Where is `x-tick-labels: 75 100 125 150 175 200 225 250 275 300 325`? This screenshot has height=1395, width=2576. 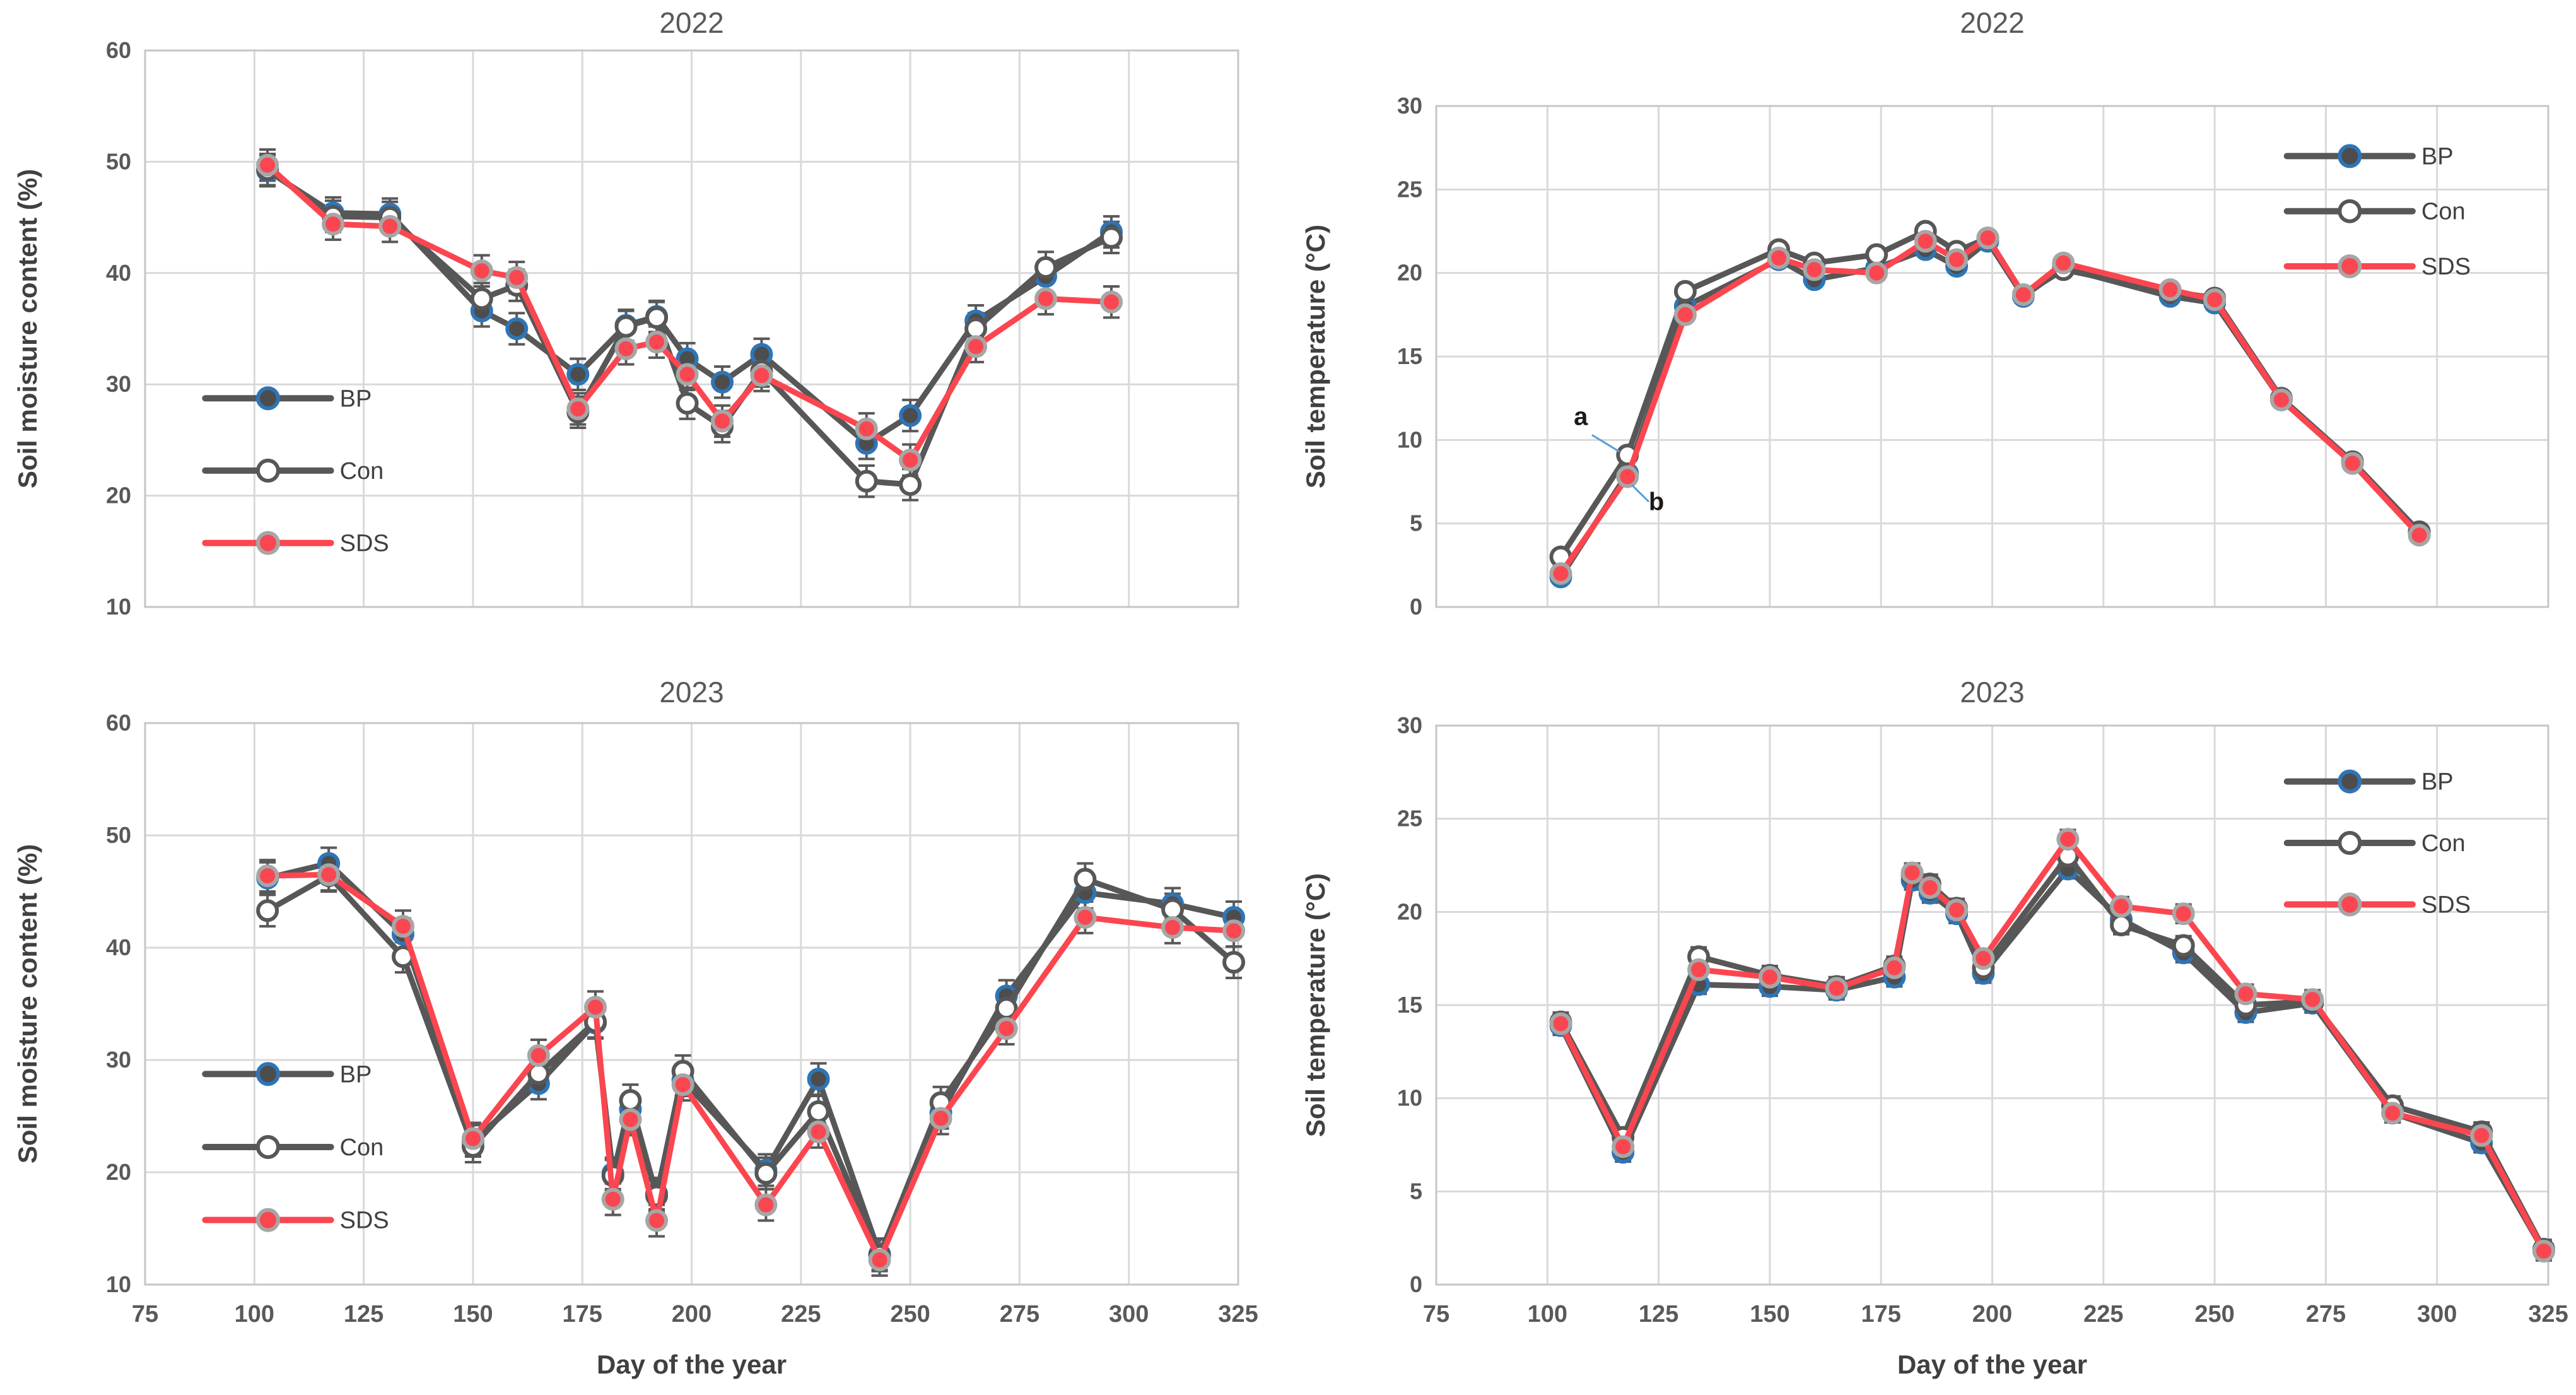 x-tick-labels: 75 100 125 150 175 200 225 250 275 300 325 is located at coordinates (1995, 1314).